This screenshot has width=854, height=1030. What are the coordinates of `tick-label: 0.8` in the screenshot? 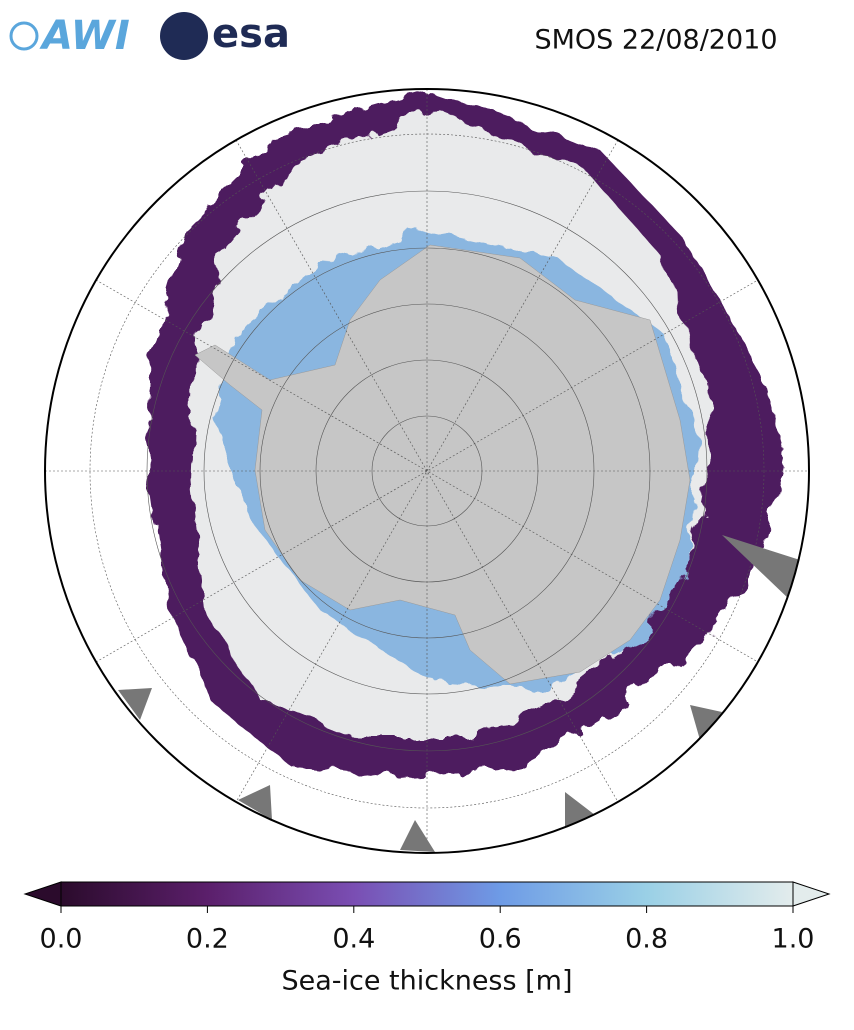 It's located at (646, 939).